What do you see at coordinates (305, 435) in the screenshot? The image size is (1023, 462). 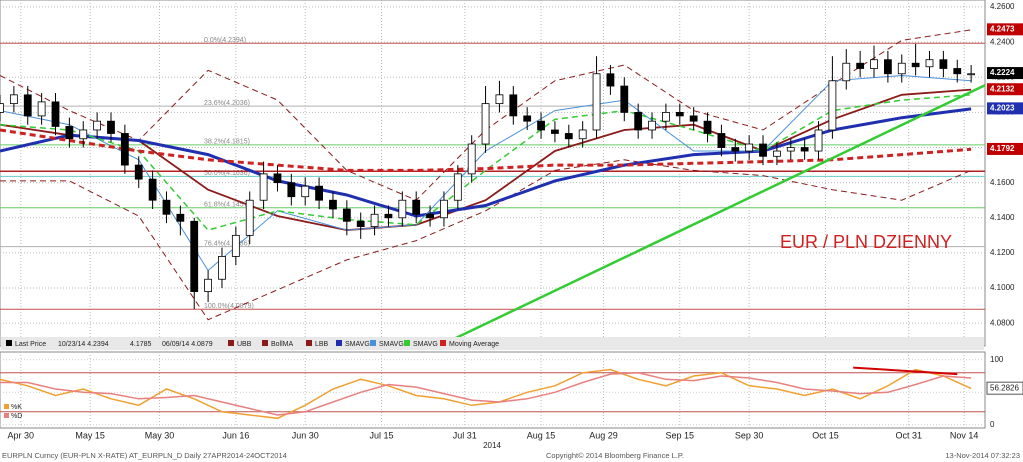 I see `x-tick-label: Jun 30` at bounding box center [305, 435].